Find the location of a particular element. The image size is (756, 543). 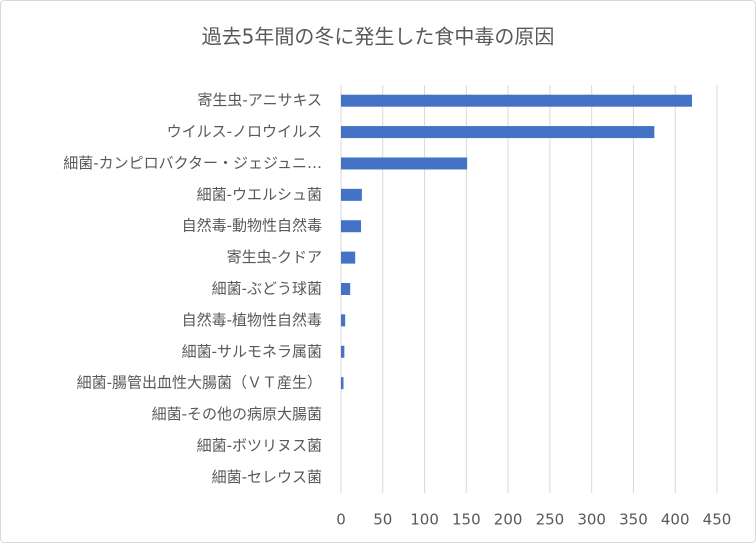

x-tick-label: 250 is located at coordinates (550, 520).